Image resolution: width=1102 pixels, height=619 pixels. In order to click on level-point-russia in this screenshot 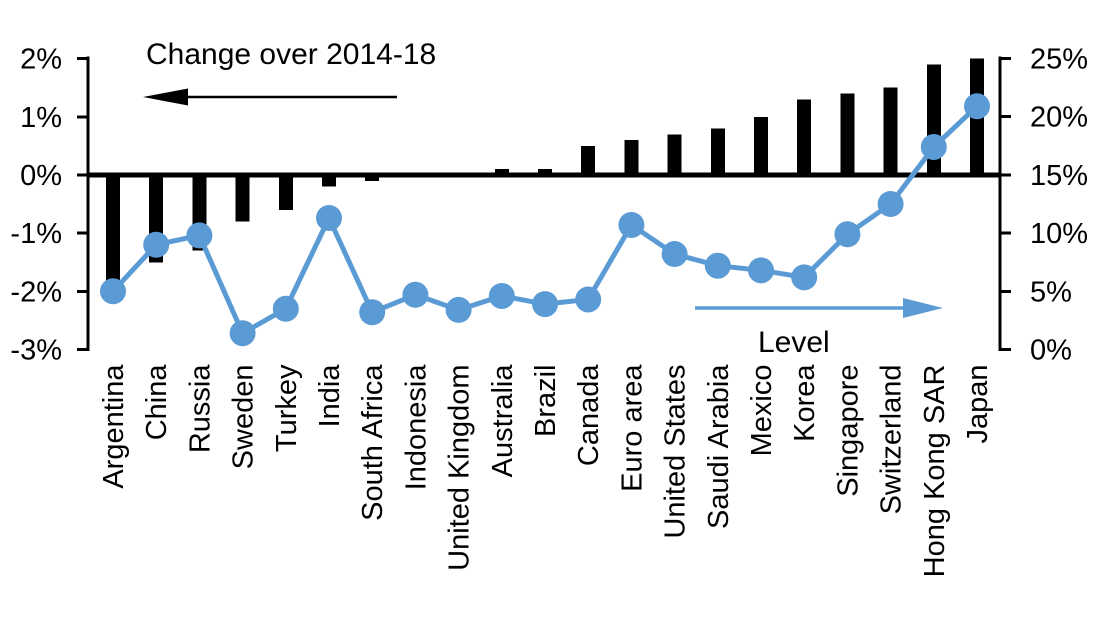, I will do `click(199, 235)`.